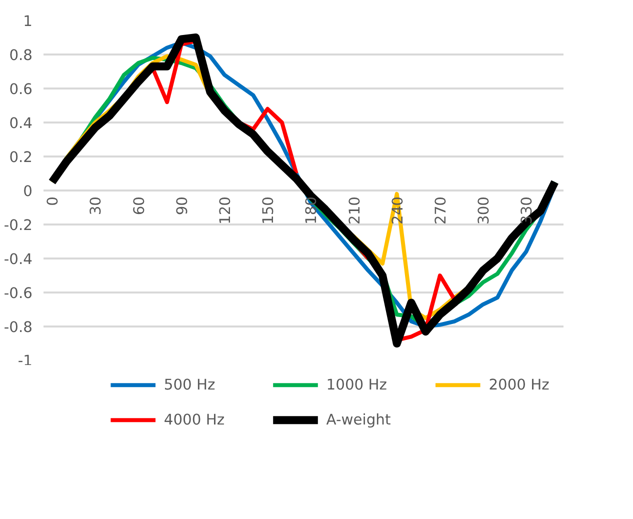  I want to click on legend-label: 500 Hz, so click(190, 385).